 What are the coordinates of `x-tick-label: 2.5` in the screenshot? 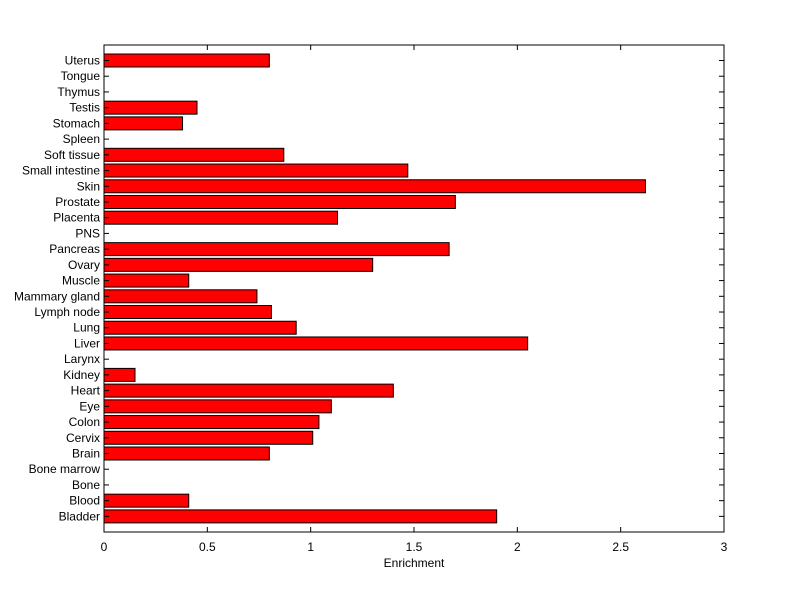 It's located at (620, 547).